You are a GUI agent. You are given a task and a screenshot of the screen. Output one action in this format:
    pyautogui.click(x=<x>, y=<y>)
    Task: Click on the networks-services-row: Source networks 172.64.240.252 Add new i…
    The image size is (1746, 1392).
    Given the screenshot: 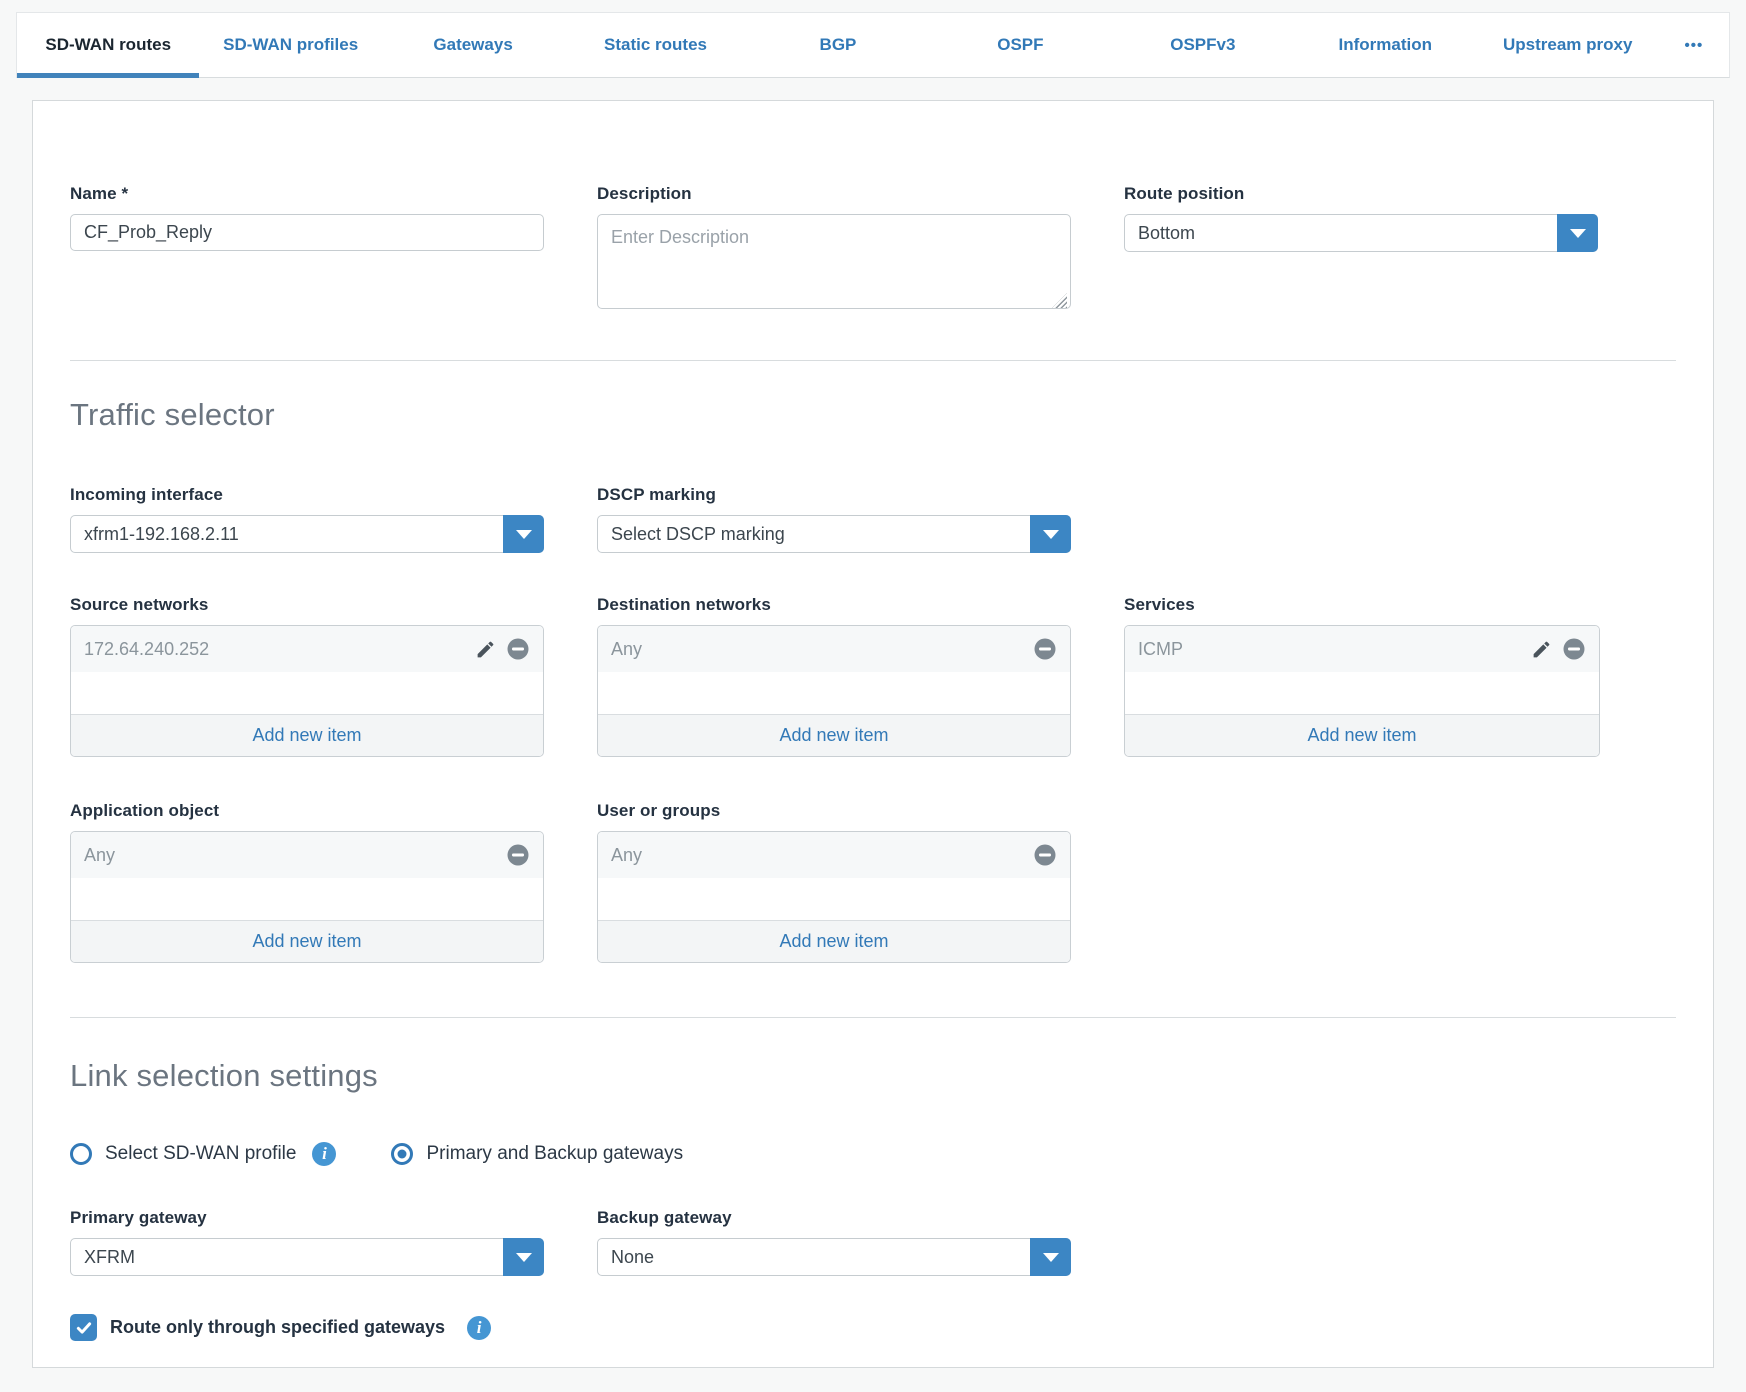 What is the action you would take?
    pyautogui.click(x=873, y=676)
    